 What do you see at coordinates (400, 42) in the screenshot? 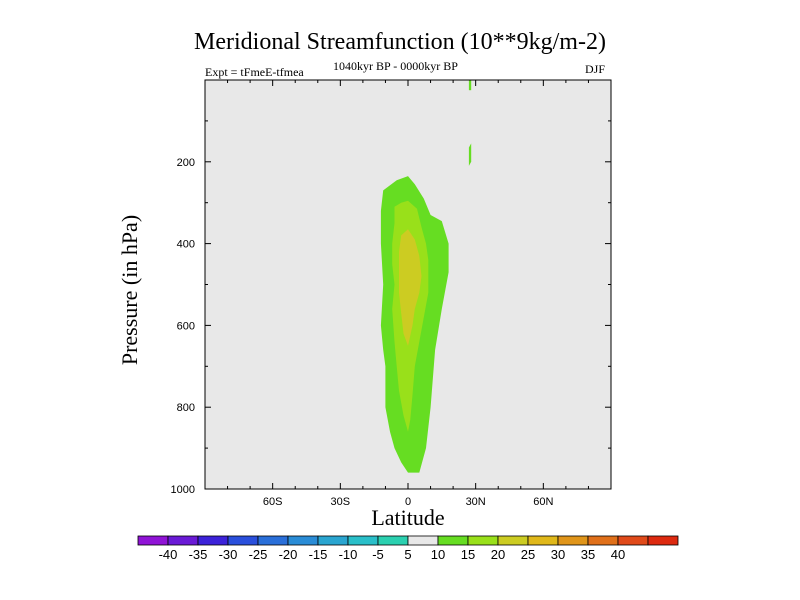
I see `chart-title: Meridional Streamfunction (10**9kg/m-2)` at bounding box center [400, 42].